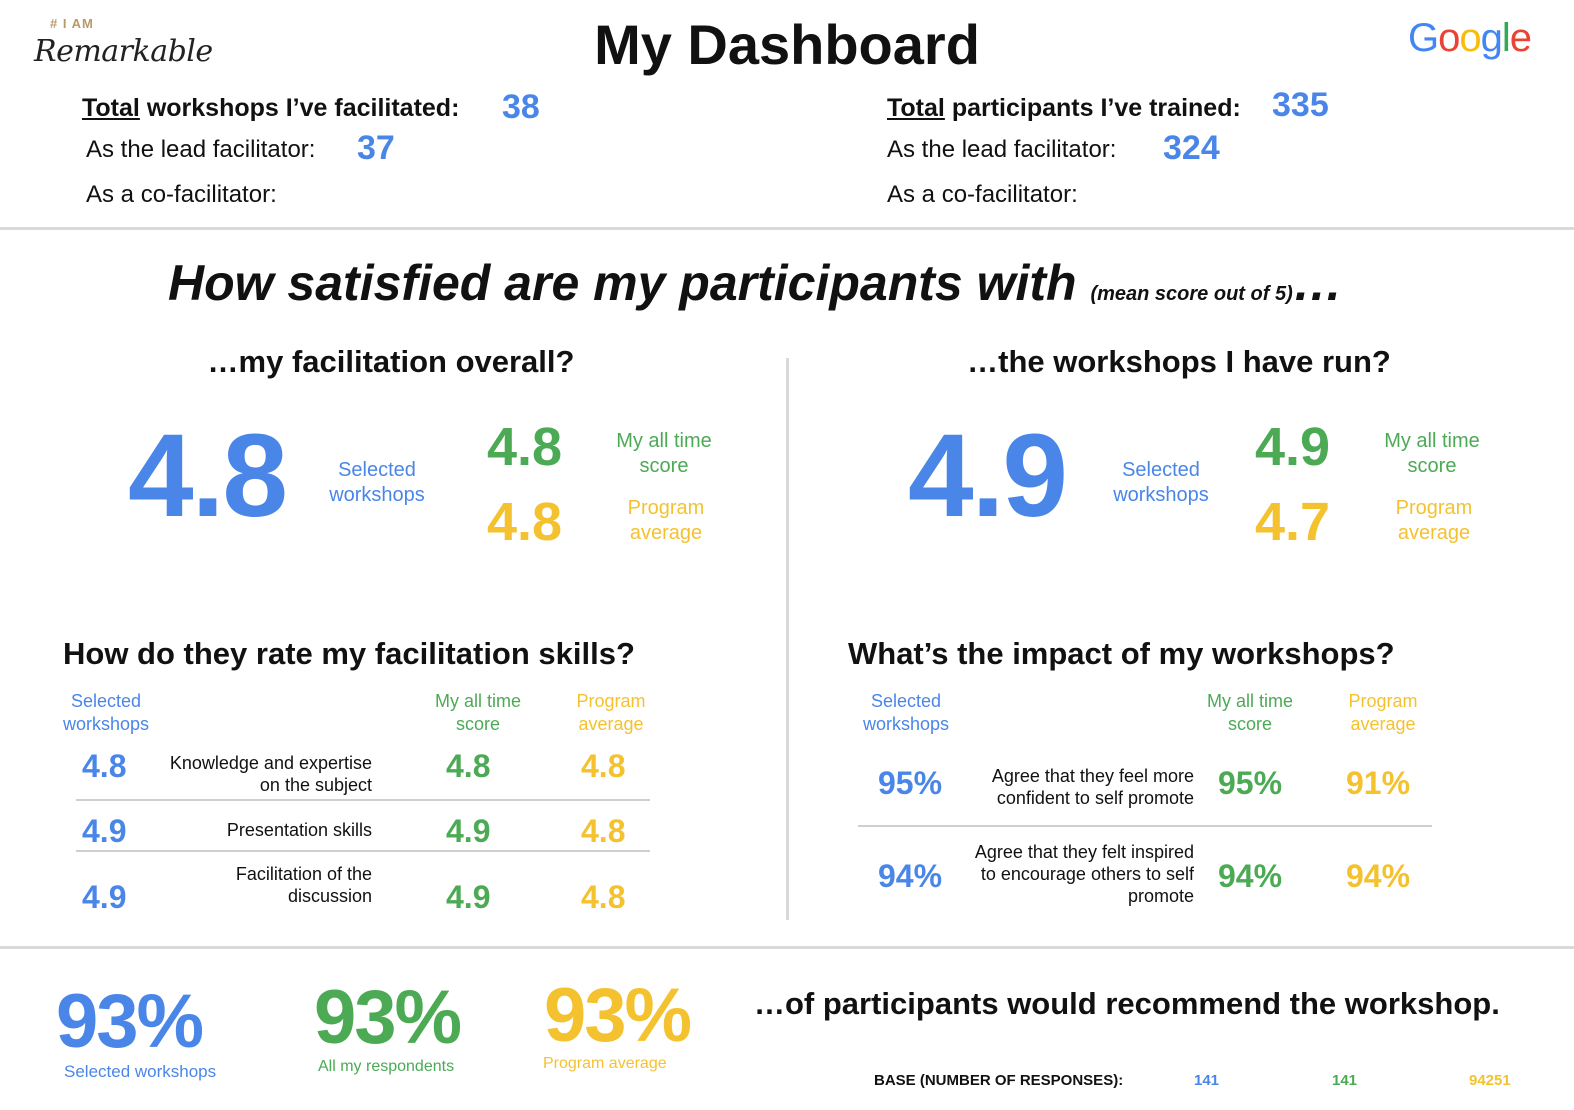 This screenshot has height=1110, width=1574. What do you see at coordinates (349, 653) in the screenshot?
I see `skills-heading: How do they rate my facilitation skills?` at bounding box center [349, 653].